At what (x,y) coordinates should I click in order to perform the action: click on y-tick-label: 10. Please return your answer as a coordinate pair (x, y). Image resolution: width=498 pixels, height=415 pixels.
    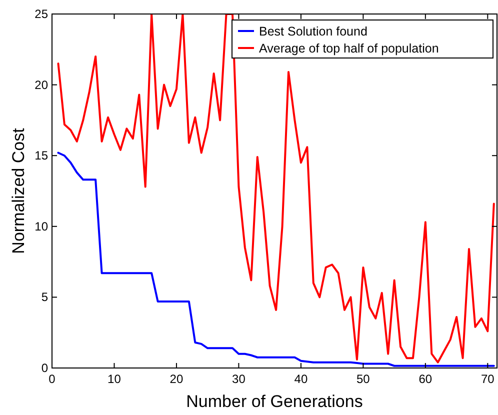
    Looking at the image, I should click on (41, 226).